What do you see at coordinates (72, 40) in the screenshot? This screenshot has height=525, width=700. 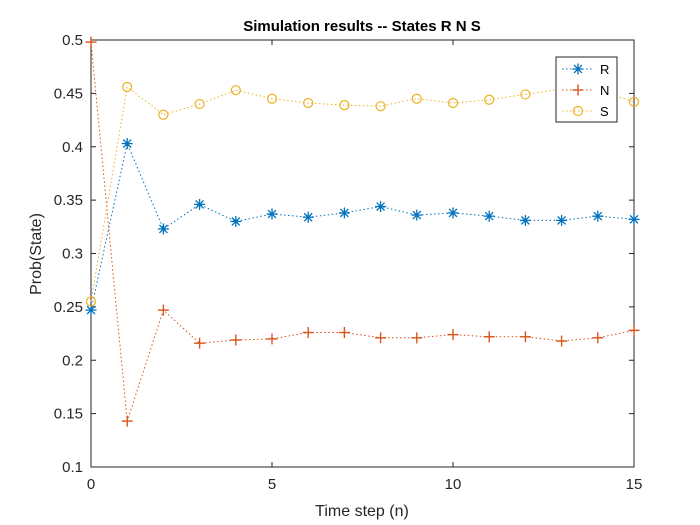 I see `y-tick-label: 0.5` at bounding box center [72, 40].